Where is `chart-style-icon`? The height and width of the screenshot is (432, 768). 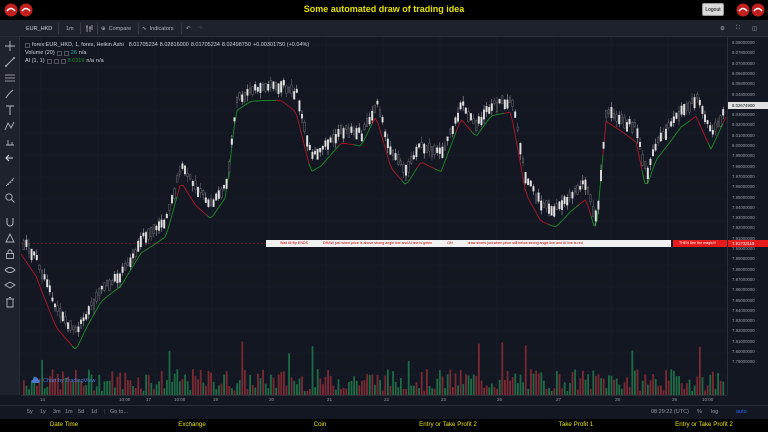 chart-style-icon is located at coordinates (89, 28).